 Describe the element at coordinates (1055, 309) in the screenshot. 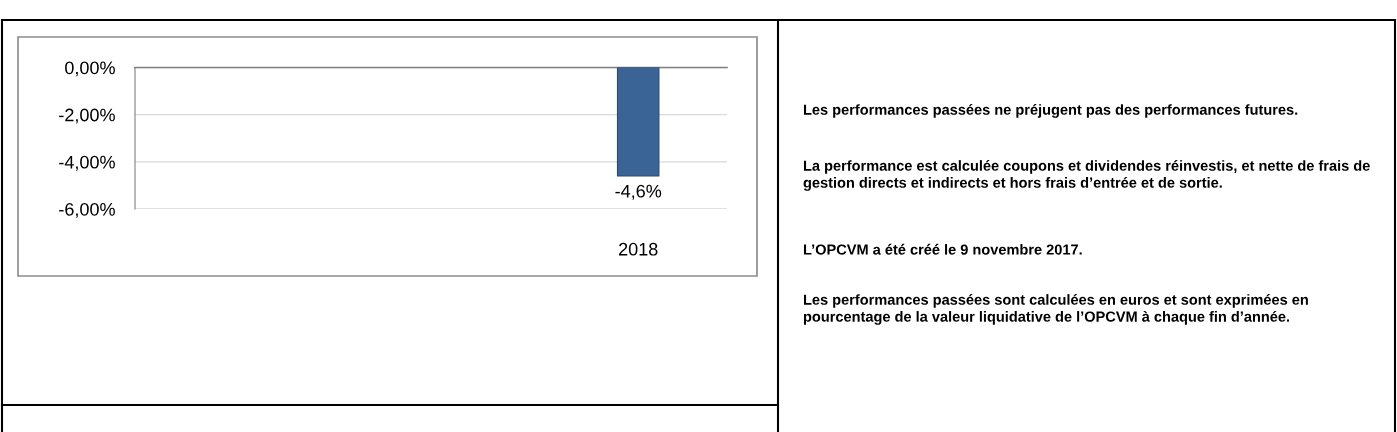

I see `text: Les performances passées sont calculées en euros et sont exprimées en pourcentage de la valeur liquidative de l’OPCVM à chaque fin d’année.` at that location.